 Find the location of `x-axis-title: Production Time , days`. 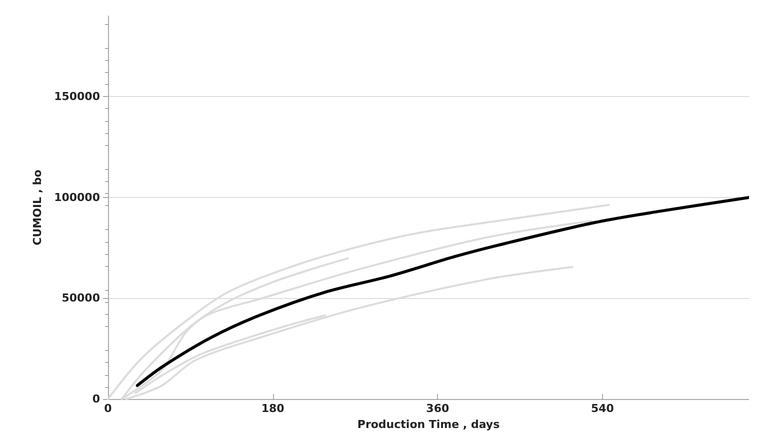

x-axis-title: Production Time , days is located at coordinates (428, 424).